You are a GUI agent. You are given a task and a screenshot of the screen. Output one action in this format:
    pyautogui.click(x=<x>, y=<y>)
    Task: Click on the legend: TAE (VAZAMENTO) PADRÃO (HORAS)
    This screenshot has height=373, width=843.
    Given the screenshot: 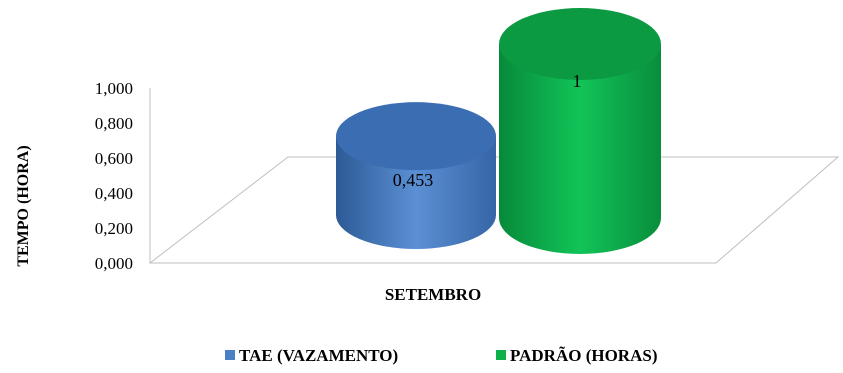 What is the action you would take?
    pyautogui.click(x=441, y=355)
    